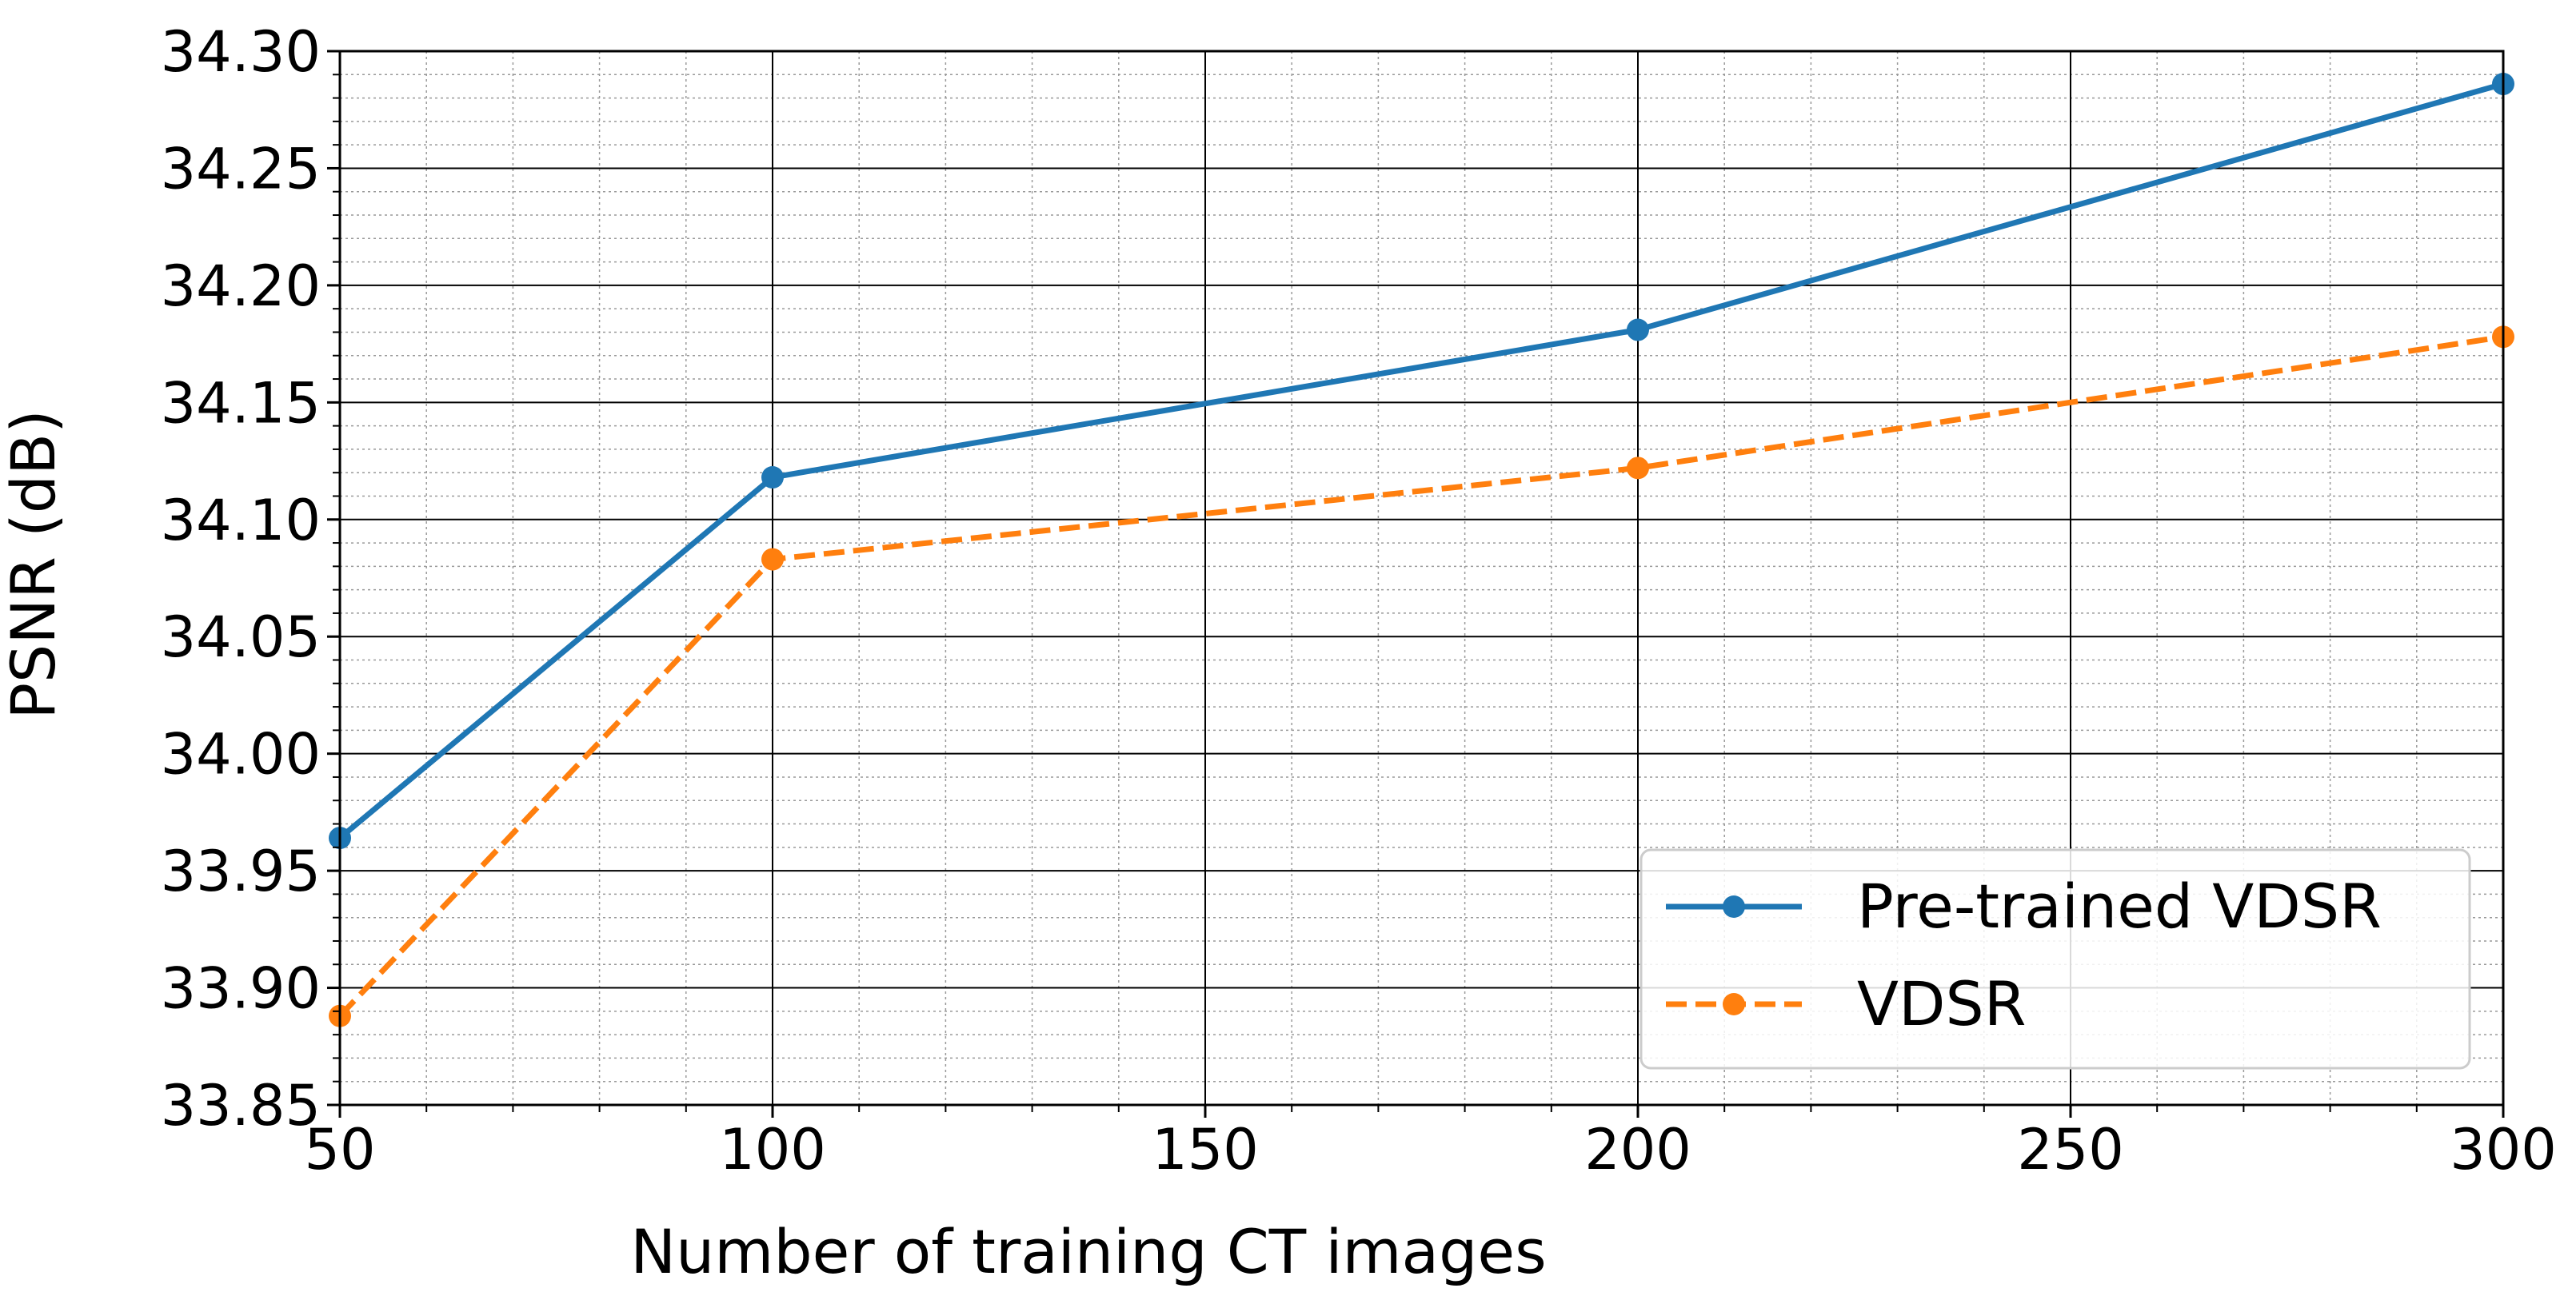 The height and width of the screenshot is (1308, 2576). What do you see at coordinates (241, 871) in the screenshot?
I see `y-tick-label: 33.95` at bounding box center [241, 871].